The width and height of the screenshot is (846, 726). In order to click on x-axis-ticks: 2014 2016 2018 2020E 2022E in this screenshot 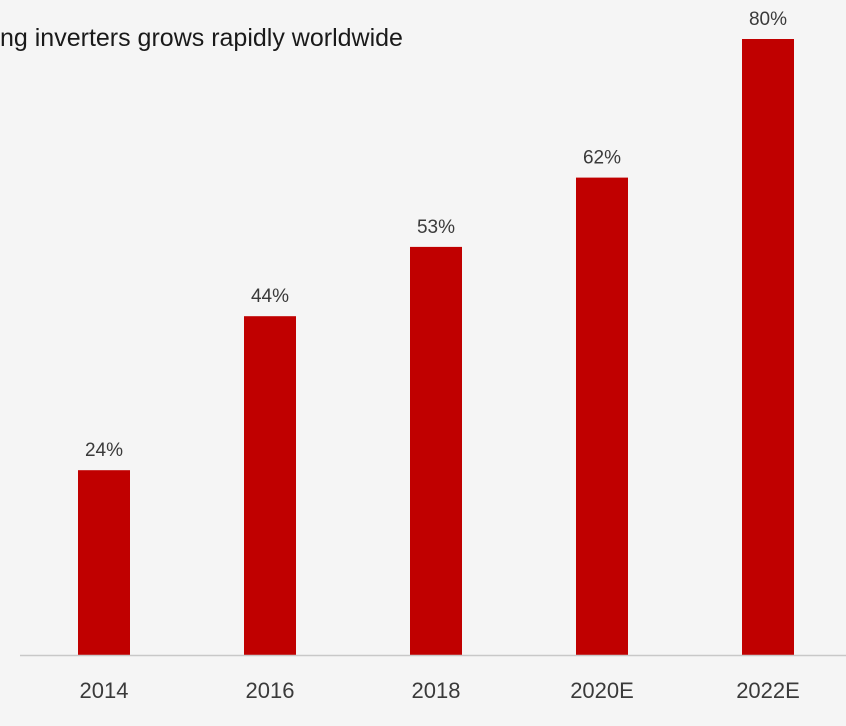, I will do `click(440, 690)`.